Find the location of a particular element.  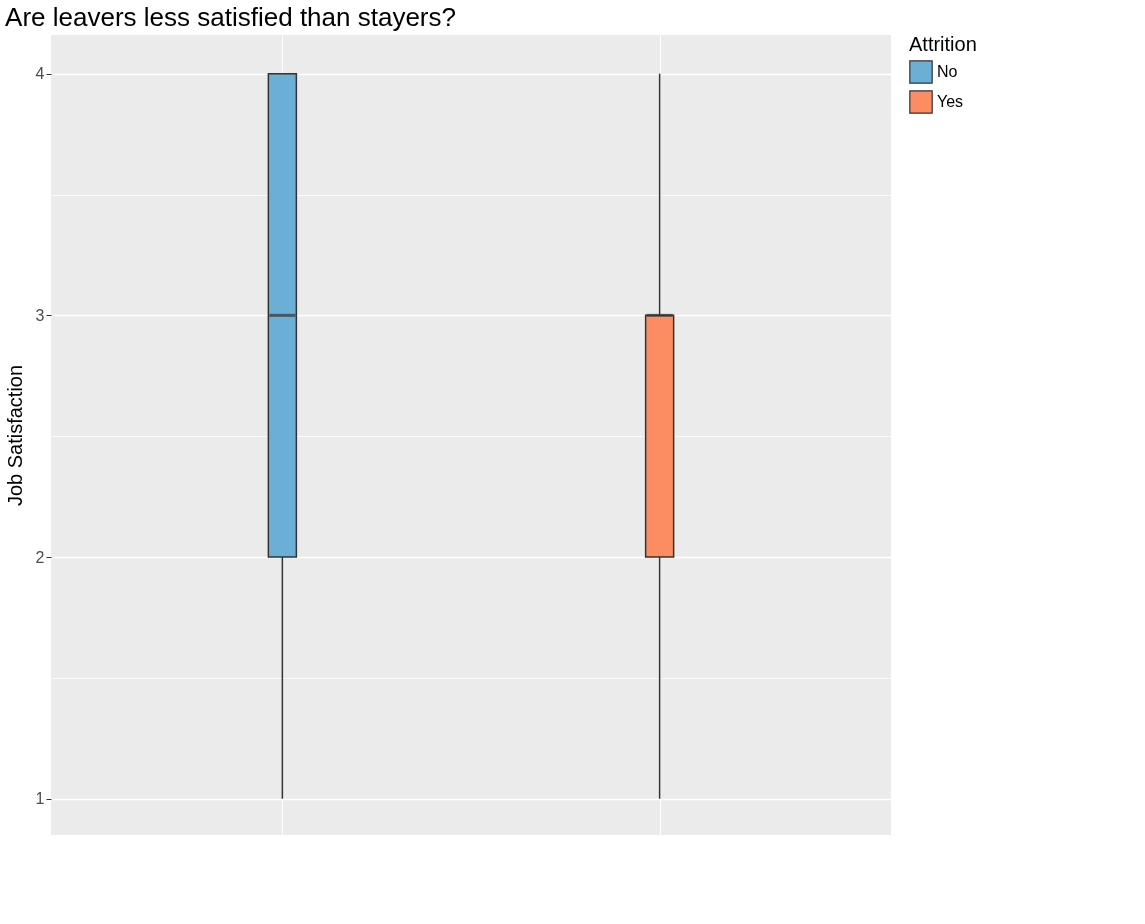

y-tick-label: 2 is located at coordinates (40, 557).